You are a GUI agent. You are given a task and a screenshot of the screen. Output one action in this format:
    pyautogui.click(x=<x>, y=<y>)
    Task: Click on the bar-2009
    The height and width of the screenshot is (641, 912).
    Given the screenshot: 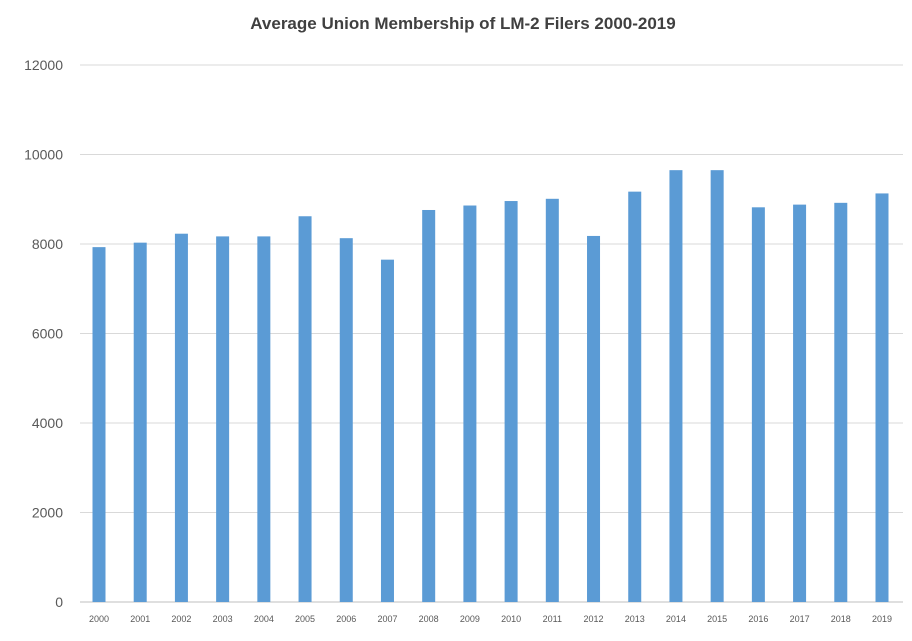 What is the action you would take?
    pyautogui.click(x=470, y=403)
    